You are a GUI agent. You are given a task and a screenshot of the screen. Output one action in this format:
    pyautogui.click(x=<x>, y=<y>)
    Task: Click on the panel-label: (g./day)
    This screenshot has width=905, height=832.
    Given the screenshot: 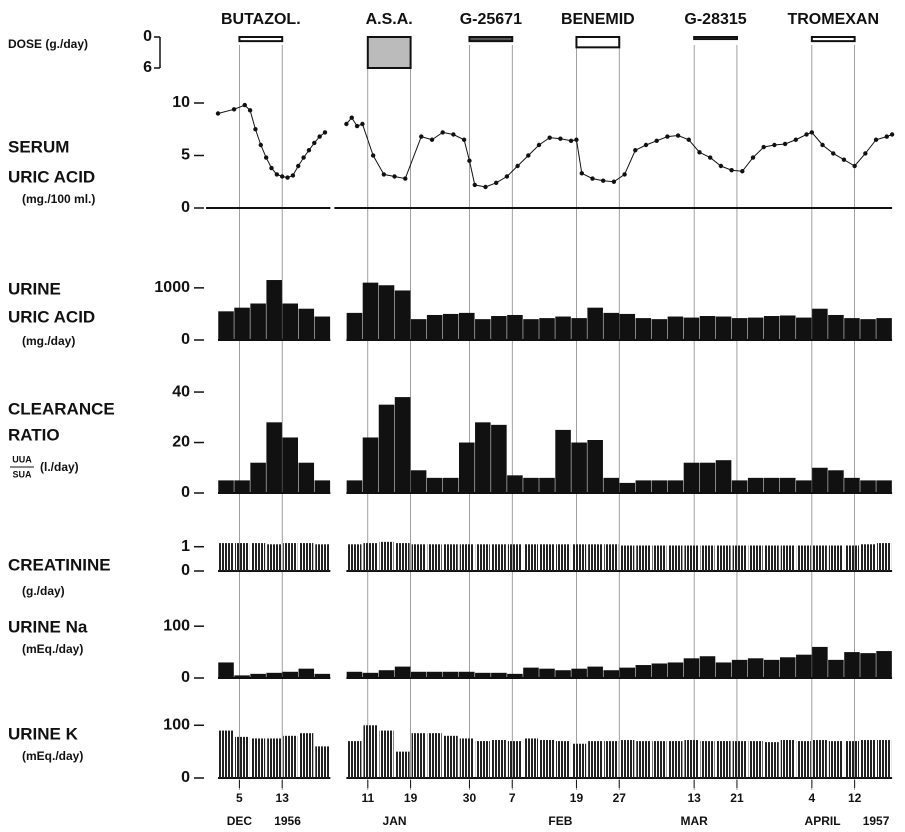 What is the action you would take?
    pyautogui.click(x=43, y=591)
    